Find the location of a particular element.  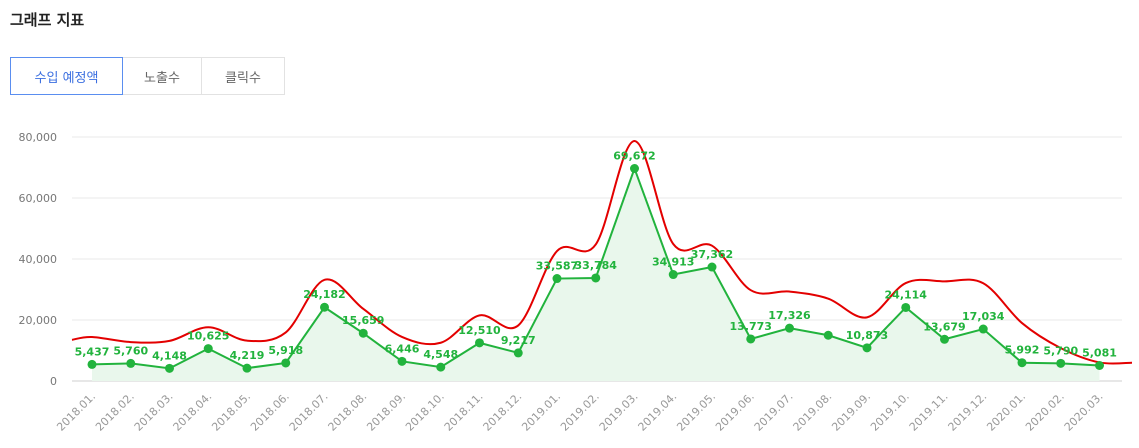

x-tick-label: 2020.02. is located at coordinates (1045, 412).